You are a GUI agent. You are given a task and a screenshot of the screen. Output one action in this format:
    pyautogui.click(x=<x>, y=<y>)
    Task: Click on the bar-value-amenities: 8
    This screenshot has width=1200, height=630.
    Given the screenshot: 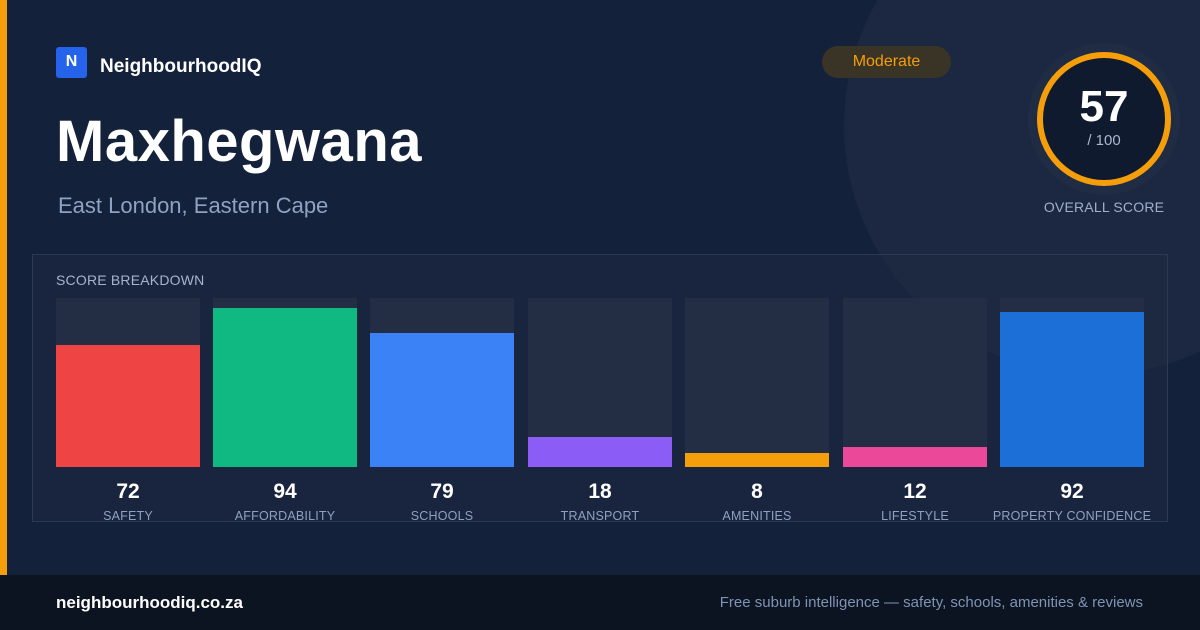 What is the action you would take?
    pyautogui.click(x=757, y=491)
    